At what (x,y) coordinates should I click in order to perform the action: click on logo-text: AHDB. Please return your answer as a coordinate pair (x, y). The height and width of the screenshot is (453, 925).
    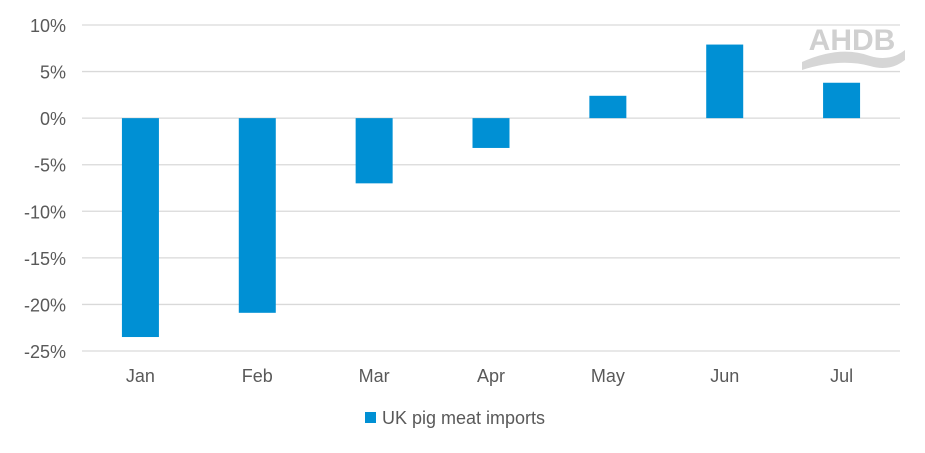
    Looking at the image, I should click on (852, 40).